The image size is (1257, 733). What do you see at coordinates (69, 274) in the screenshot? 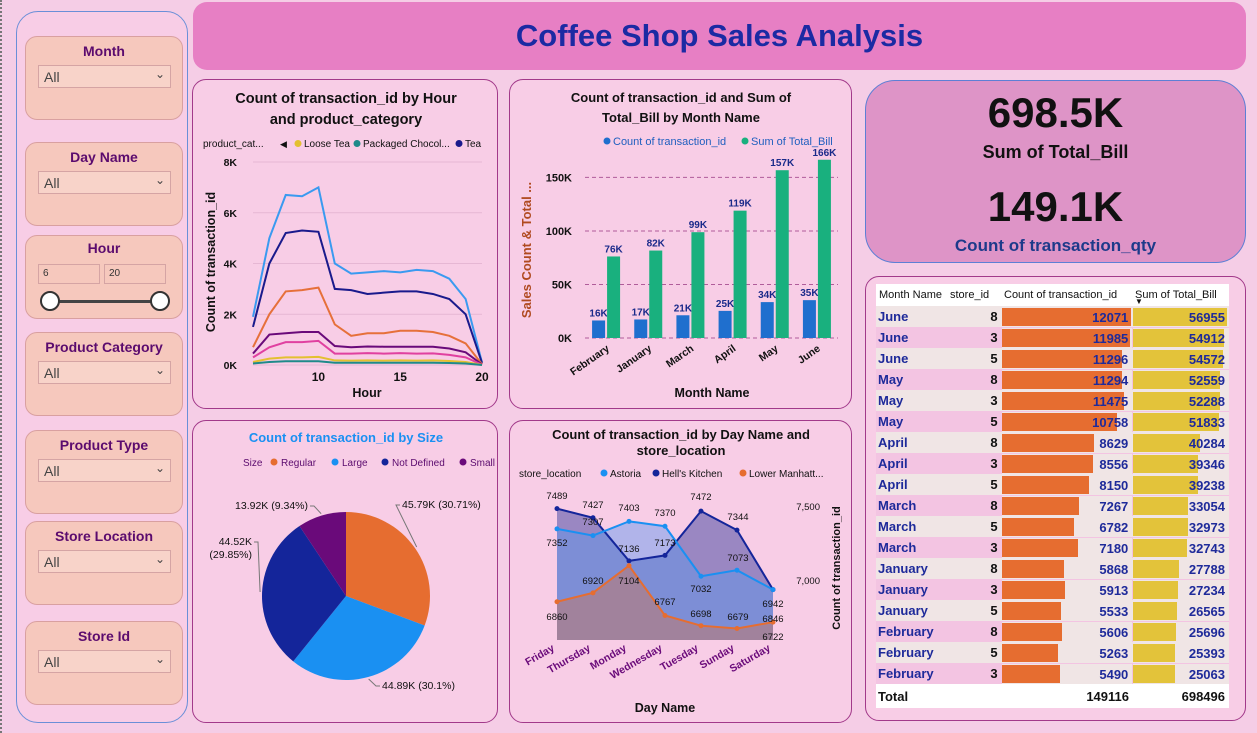
I see `hour-min-input: 6` at bounding box center [69, 274].